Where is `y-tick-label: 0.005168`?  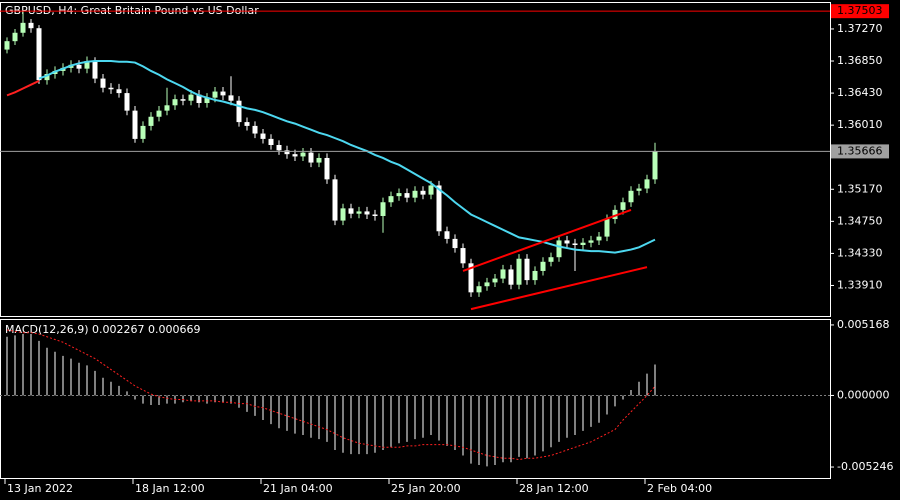 y-tick-label: 0.005168 is located at coordinates (863, 324).